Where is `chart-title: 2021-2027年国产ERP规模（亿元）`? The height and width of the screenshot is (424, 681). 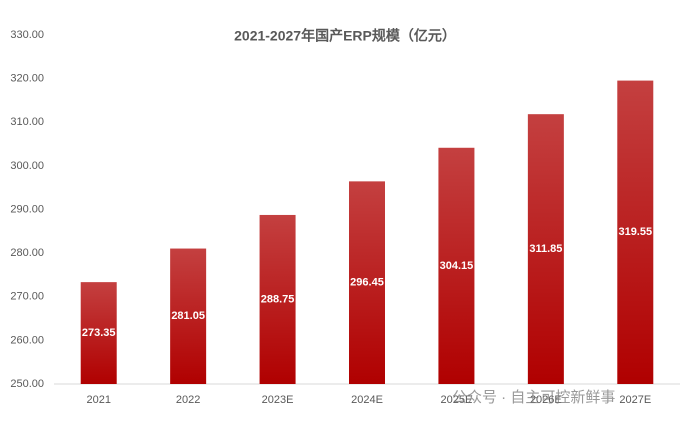 chart-title: 2021-2027年国产ERP规模（亿元） is located at coordinates (345, 36).